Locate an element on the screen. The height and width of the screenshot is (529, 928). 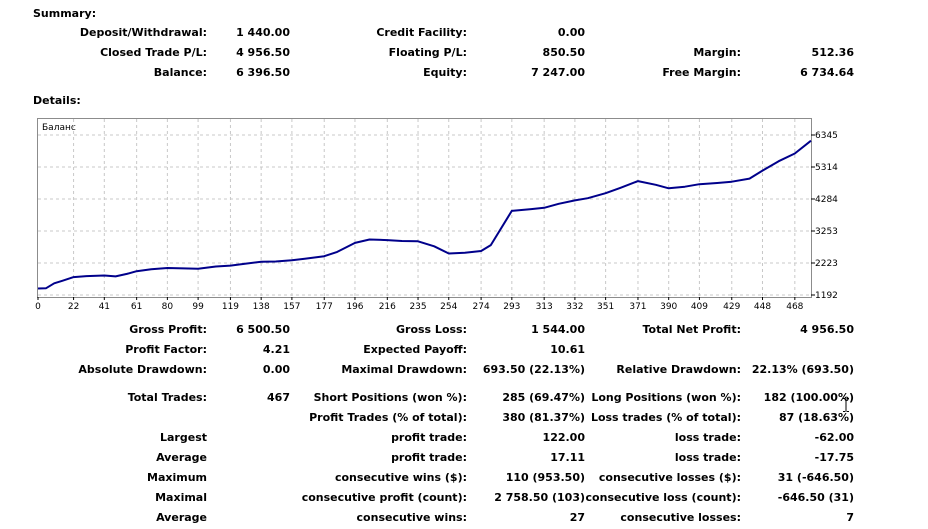
total-trades-label: Total Trades: is located at coordinates (167, 397).